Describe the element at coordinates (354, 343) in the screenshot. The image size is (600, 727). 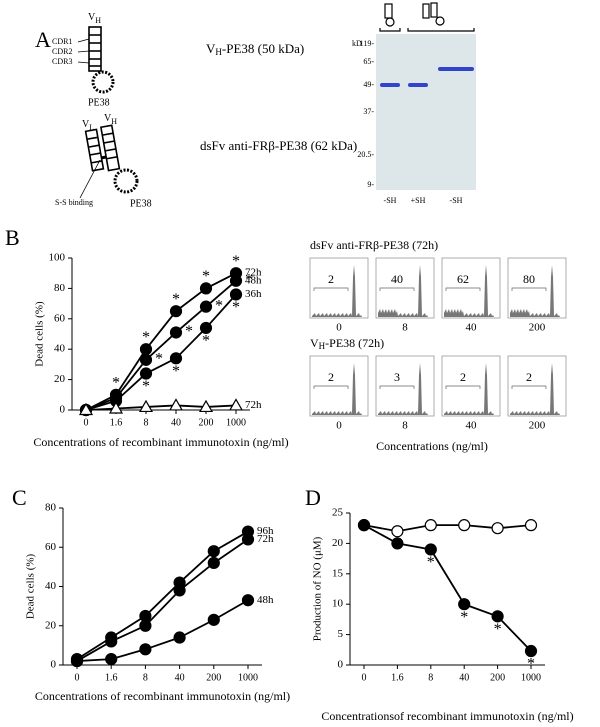
I see `title-part: -PE38 (72h)` at that location.